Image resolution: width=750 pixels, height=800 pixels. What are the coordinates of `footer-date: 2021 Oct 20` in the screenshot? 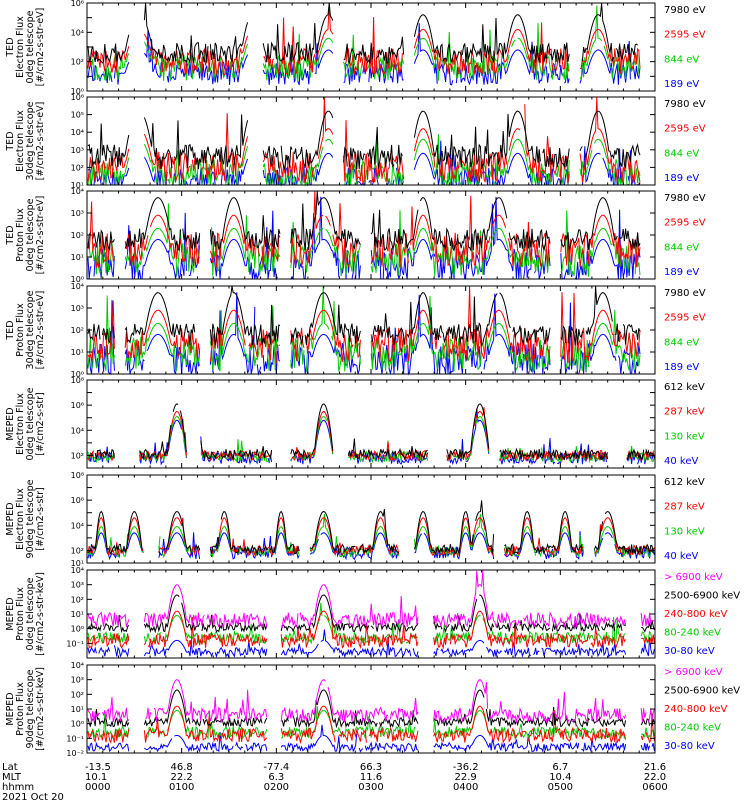 It's located at (33, 796).